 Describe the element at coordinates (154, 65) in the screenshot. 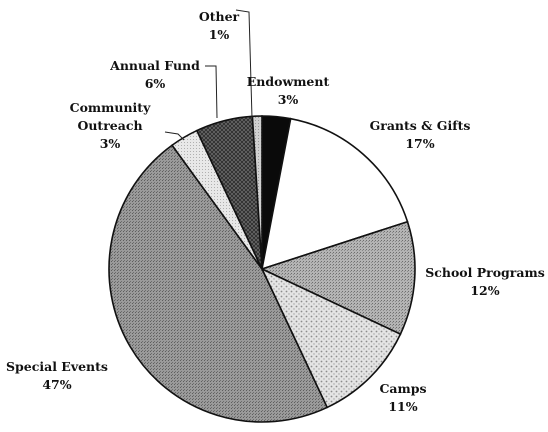

I see `slice-name: Annual Fund` at that location.